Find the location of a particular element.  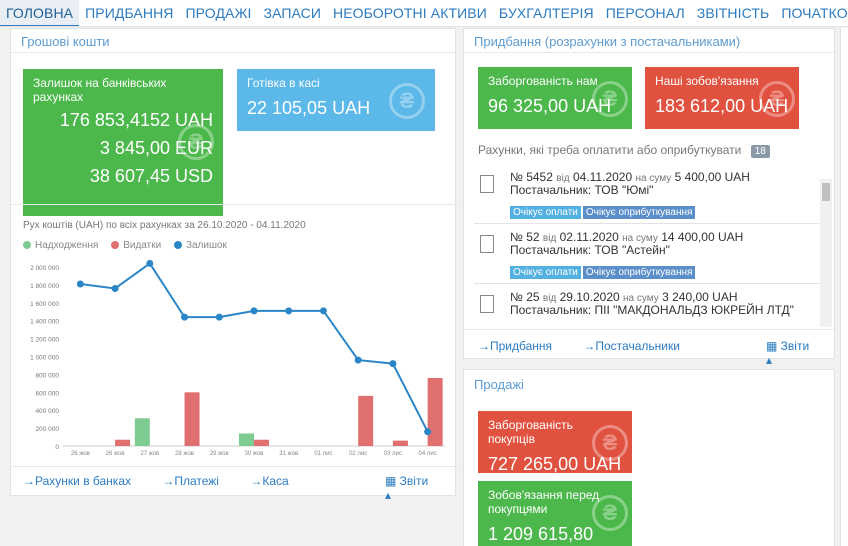

document-icon is located at coordinates (487, 304).